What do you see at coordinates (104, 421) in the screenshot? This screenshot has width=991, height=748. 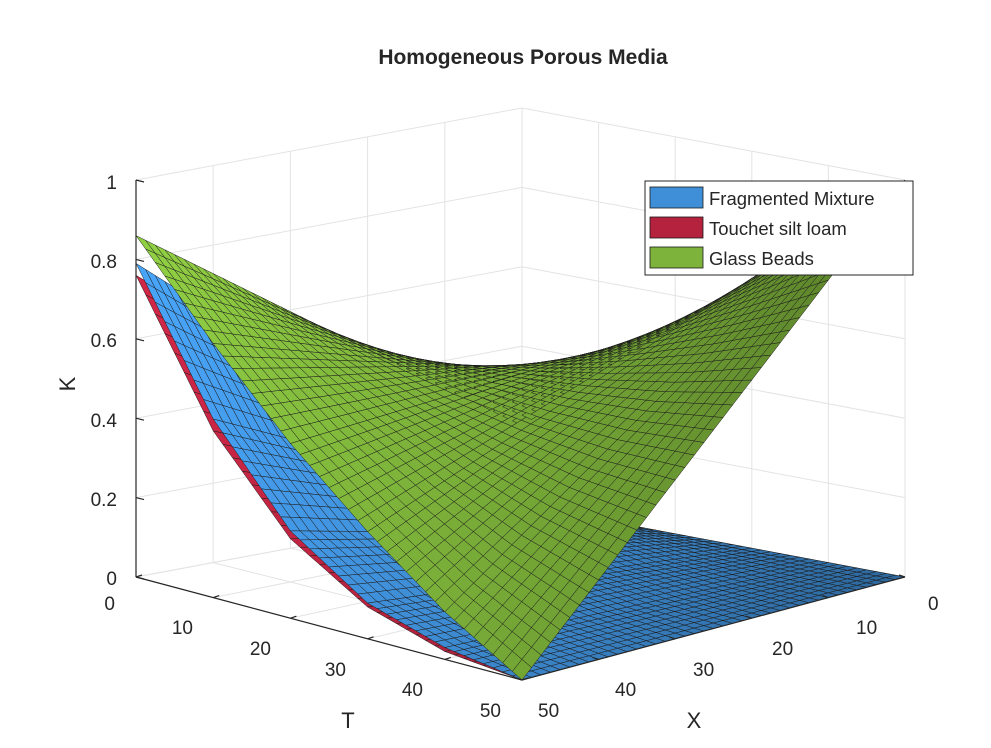 I see `z-tick-label: 0.4` at bounding box center [104, 421].